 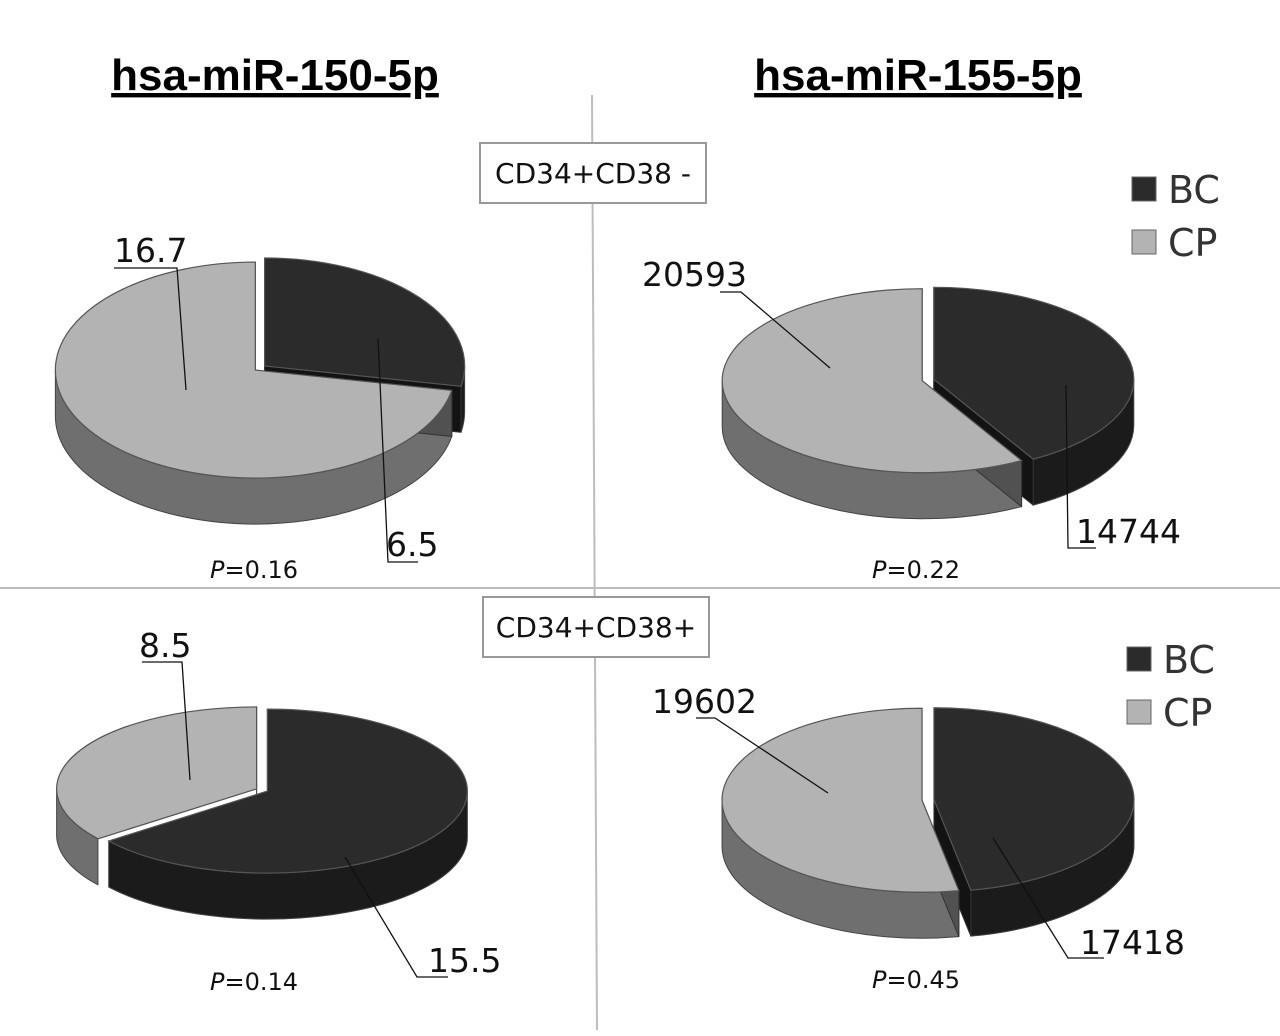 I want to click on data-label-bc: 17418, so click(x=1132, y=942).